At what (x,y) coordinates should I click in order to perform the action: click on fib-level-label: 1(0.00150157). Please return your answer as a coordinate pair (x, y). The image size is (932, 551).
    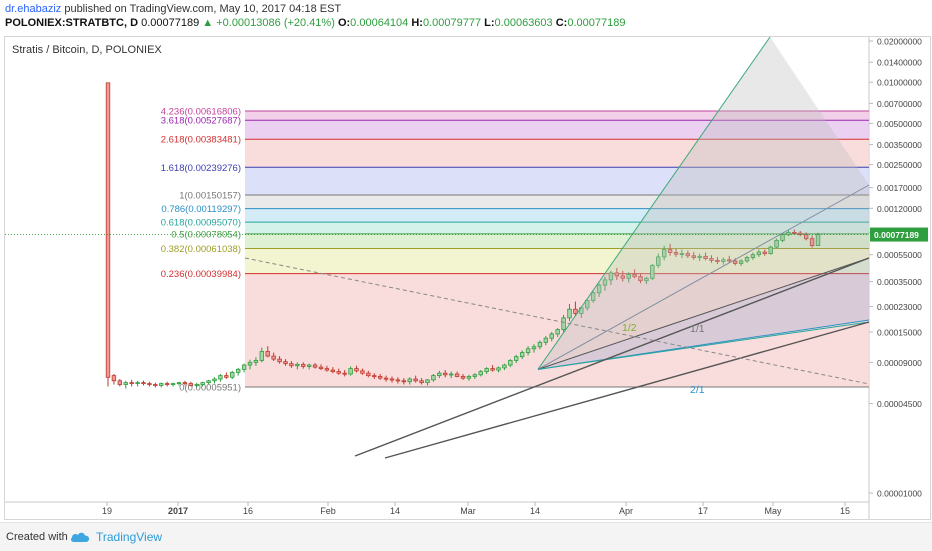
    Looking at the image, I should click on (210, 195).